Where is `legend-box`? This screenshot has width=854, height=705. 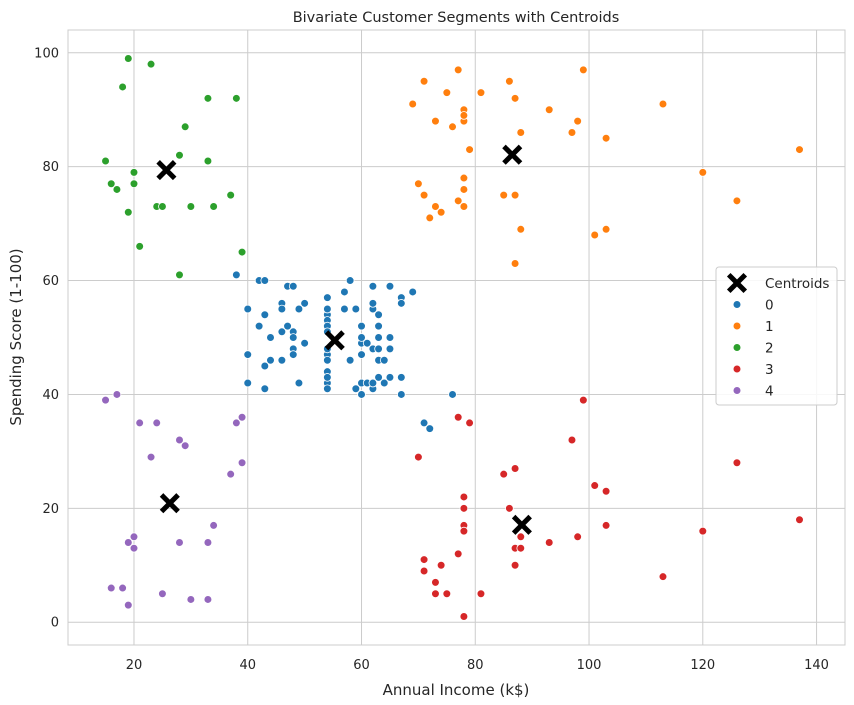 legend-box is located at coordinates (776, 336).